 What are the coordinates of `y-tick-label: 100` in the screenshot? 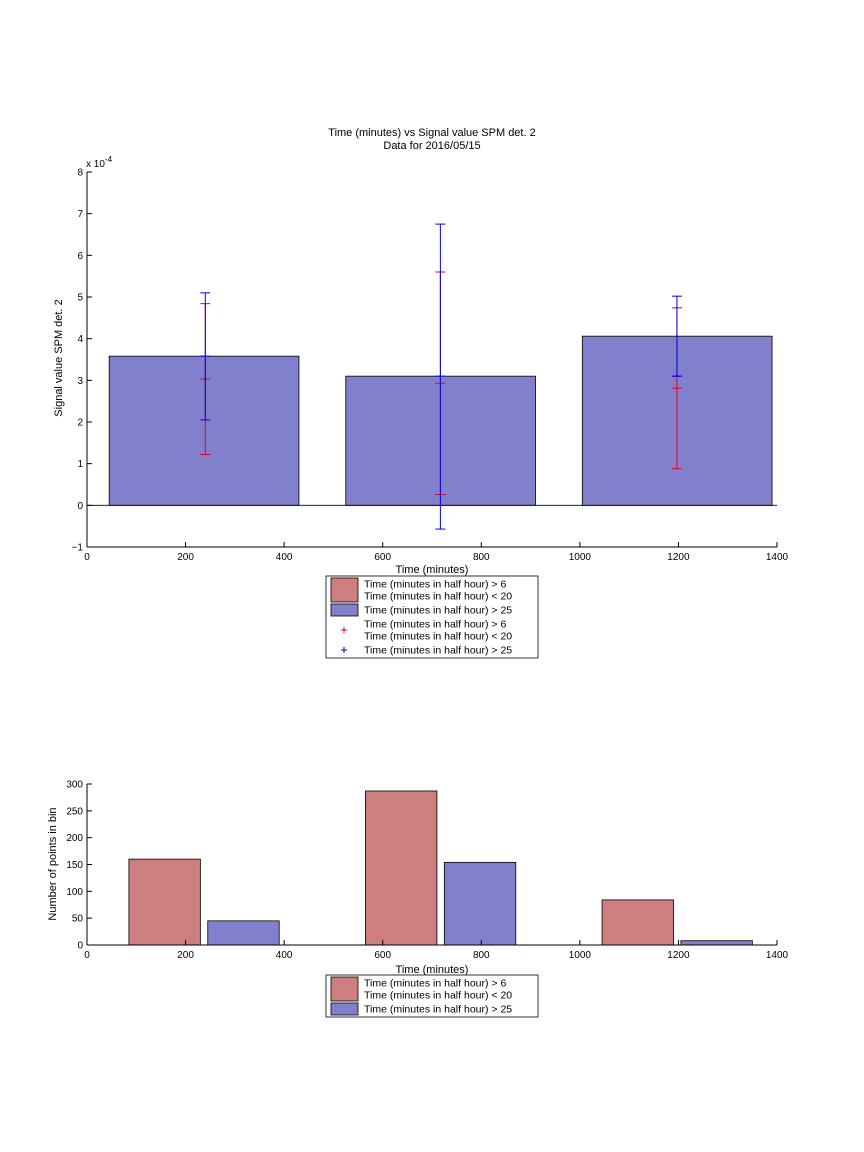 It's located at (74, 892).